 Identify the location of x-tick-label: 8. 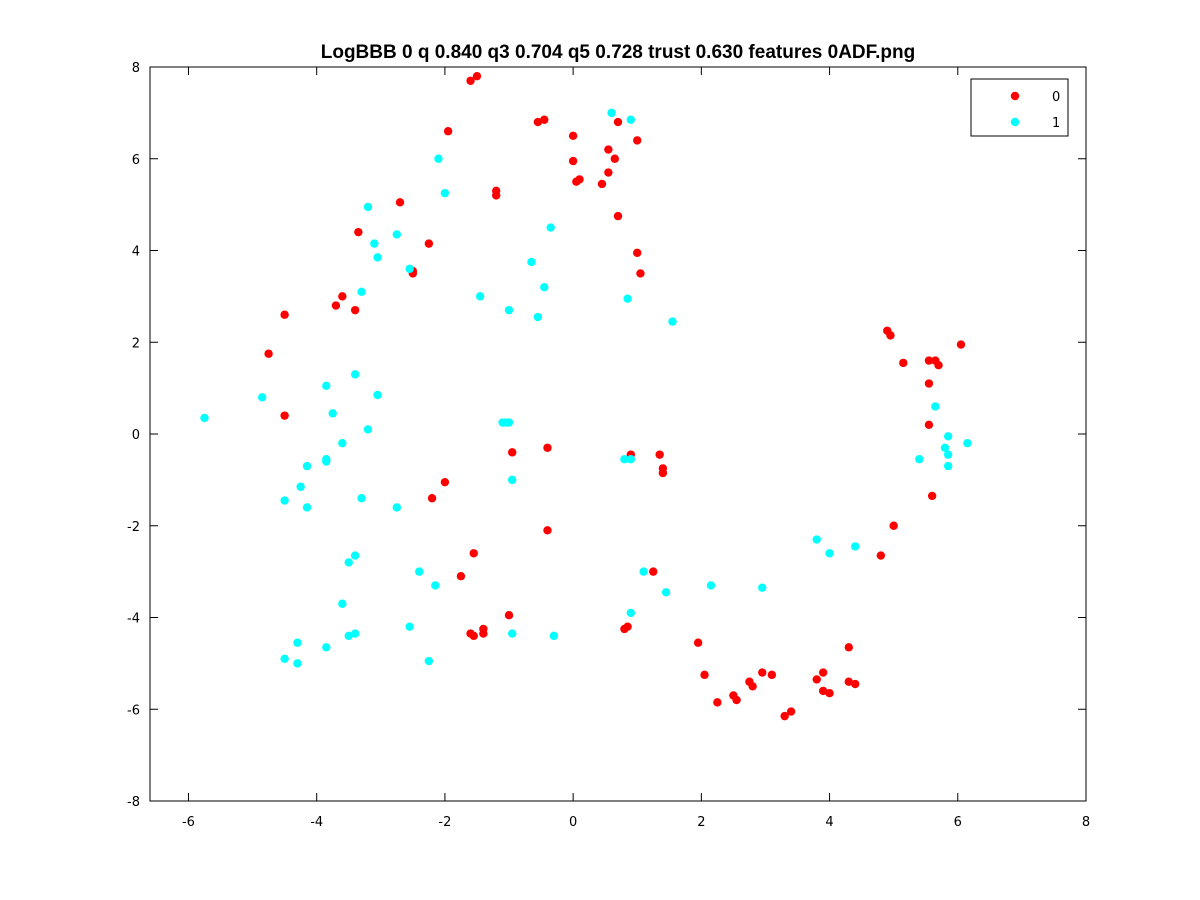
(1086, 822).